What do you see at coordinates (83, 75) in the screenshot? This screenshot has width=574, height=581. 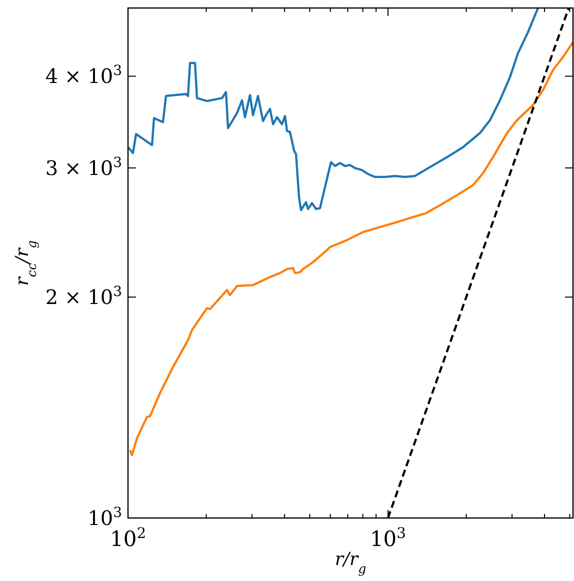 I see `y-tick-label: 4 × 10$^{3}$` at bounding box center [83, 75].